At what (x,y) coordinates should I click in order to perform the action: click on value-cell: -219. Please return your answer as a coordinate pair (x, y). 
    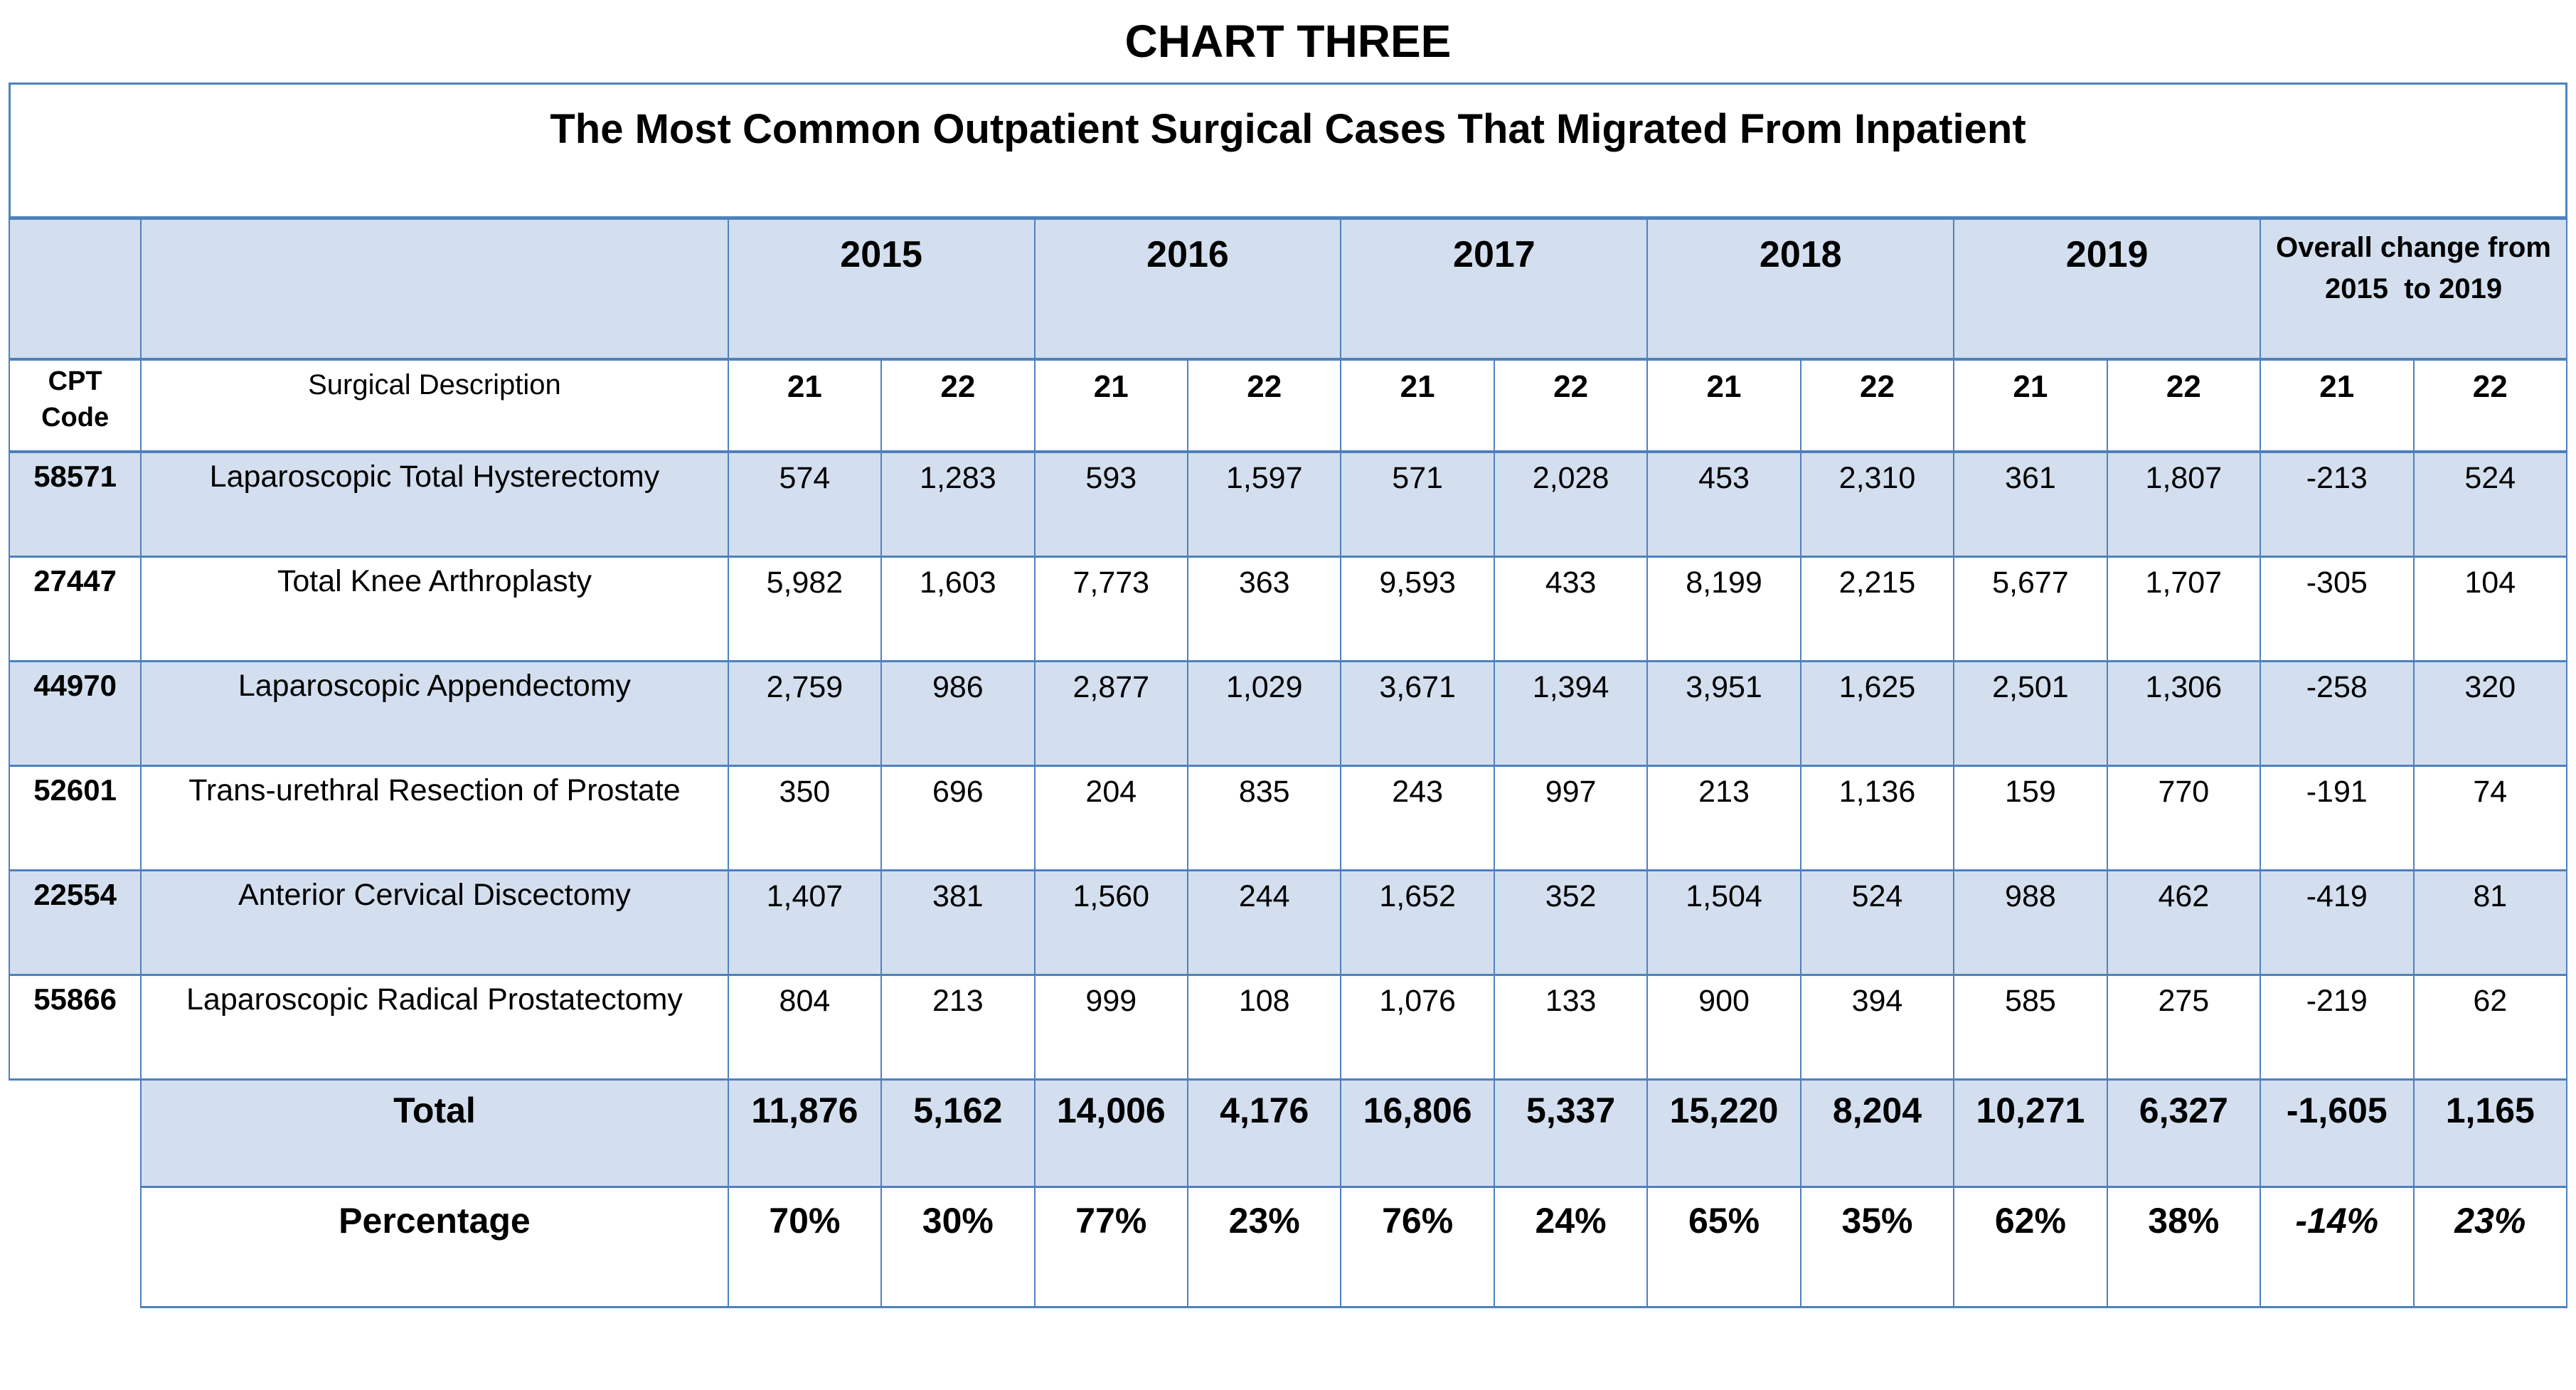
    Looking at the image, I should click on (2337, 1027).